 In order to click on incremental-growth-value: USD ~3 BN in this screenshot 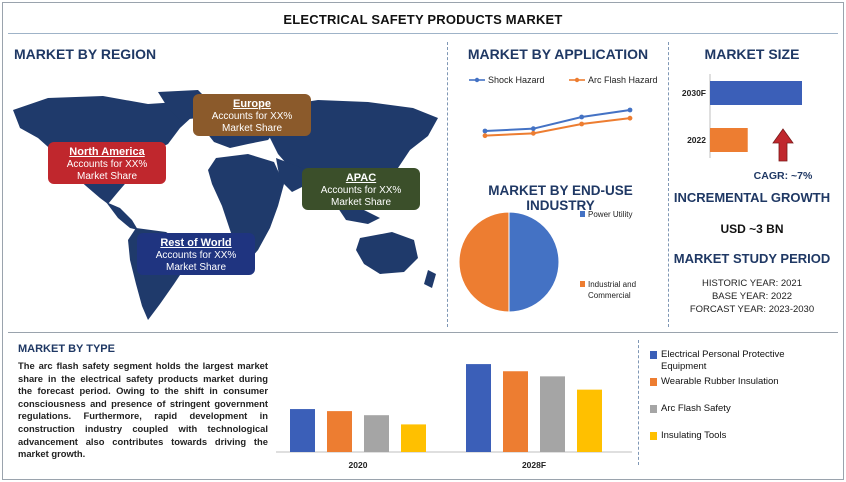, I will do `click(752, 229)`.